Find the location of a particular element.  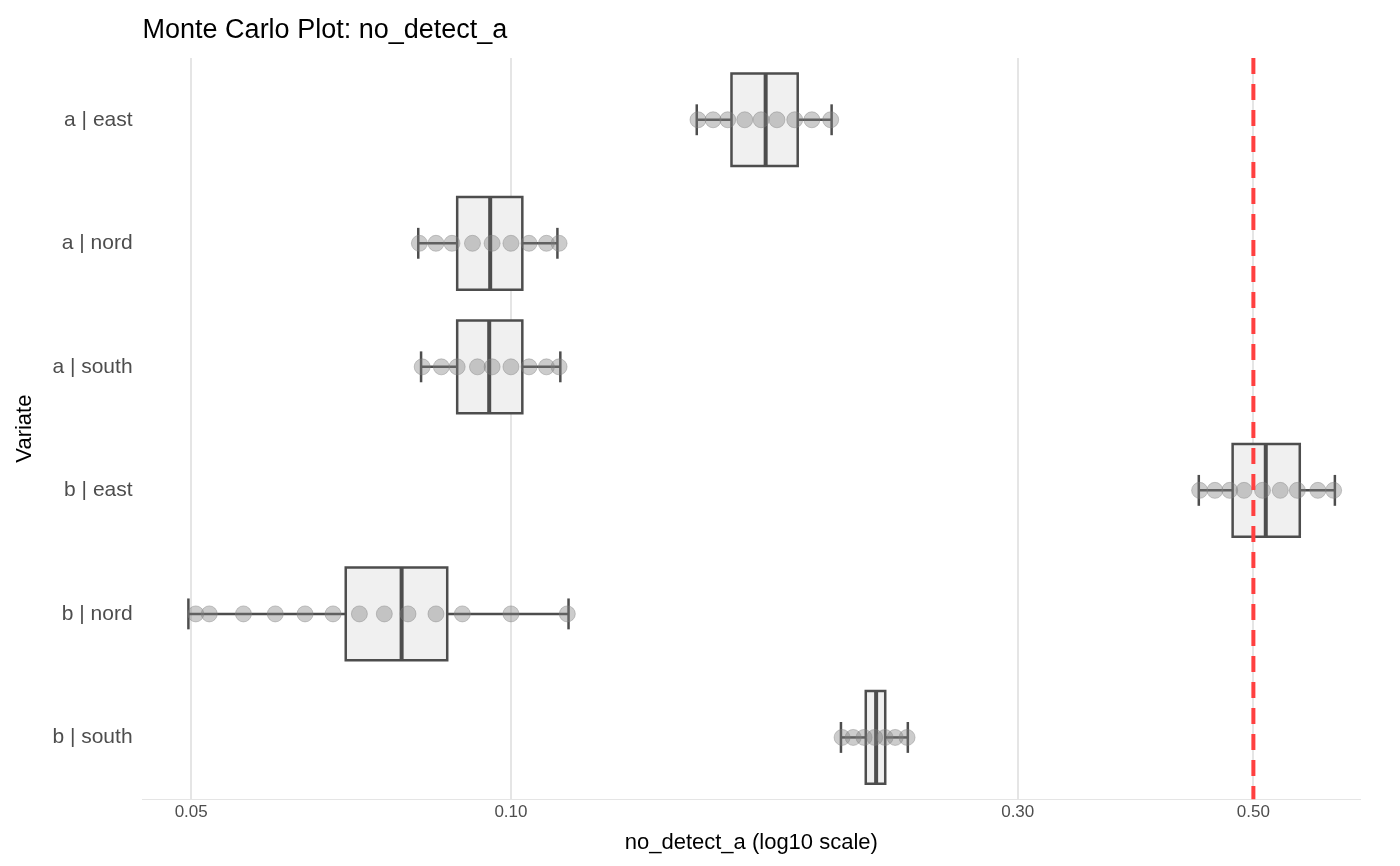

x-tick-label: 0.30 is located at coordinates (1018, 812).